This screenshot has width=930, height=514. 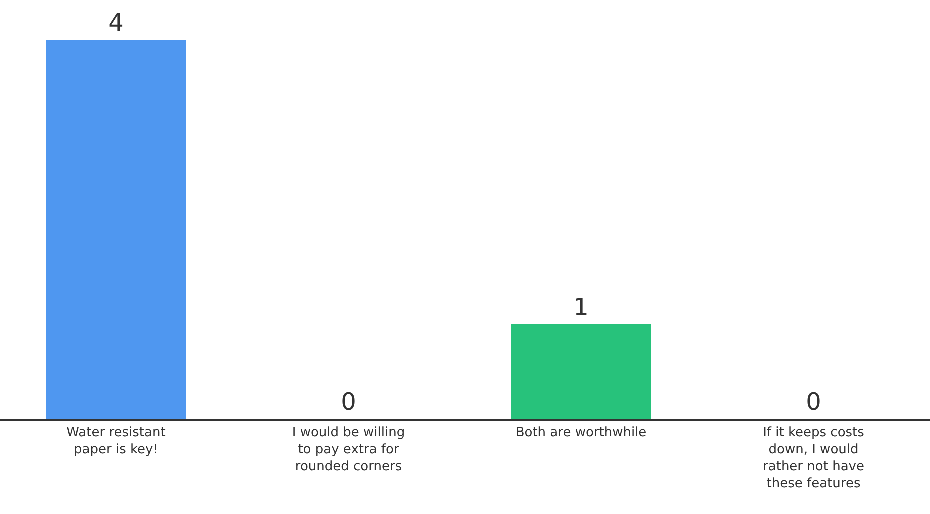 What do you see at coordinates (349, 450) in the screenshot?
I see `x-tick-label: I would be willing to pay extra for rounded corners` at bounding box center [349, 450].